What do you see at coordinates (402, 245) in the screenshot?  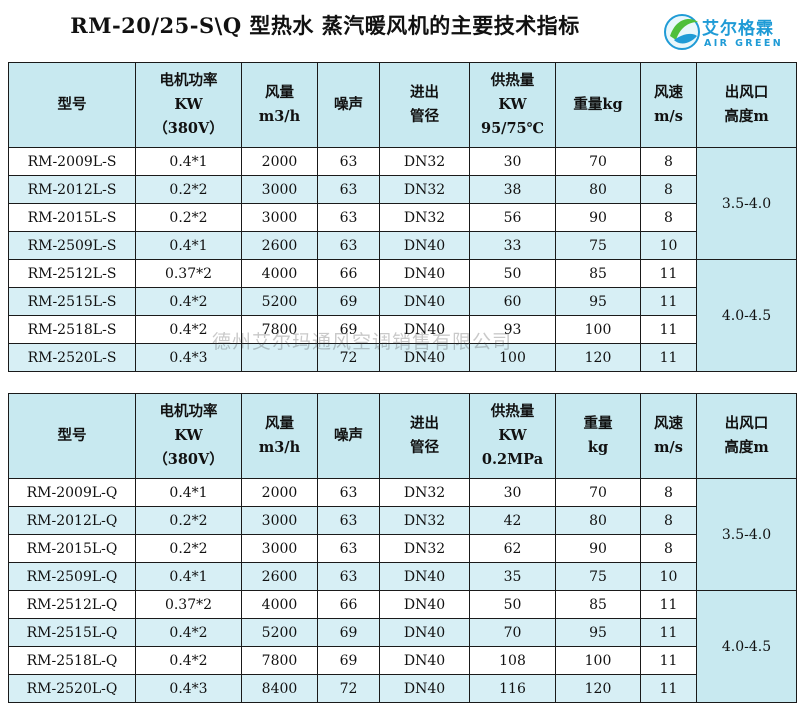 I see `table-row: RM-2509L-S 0.4*1 2600 63 DN40 33 75 10` at bounding box center [402, 245].